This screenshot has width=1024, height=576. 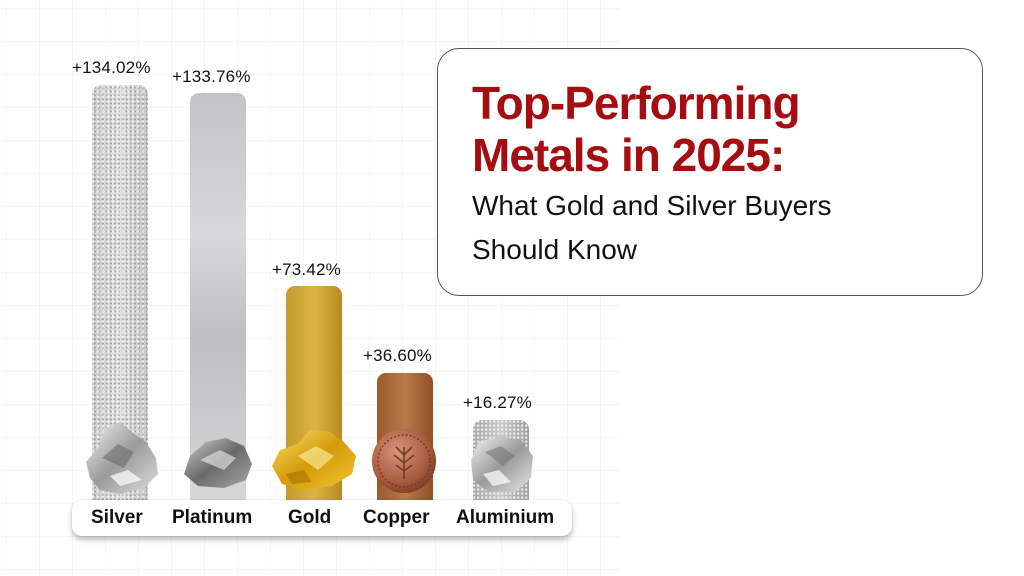 I want to click on bar-platinum, so click(x=218, y=296).